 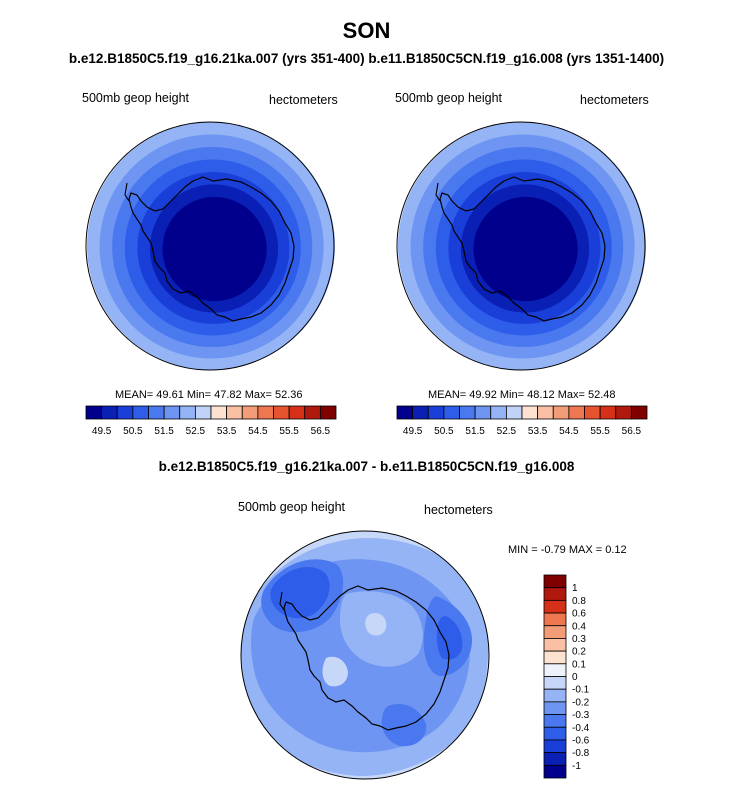 I want to click on diff-units-label: hectometers, so click(x=458, y=510).